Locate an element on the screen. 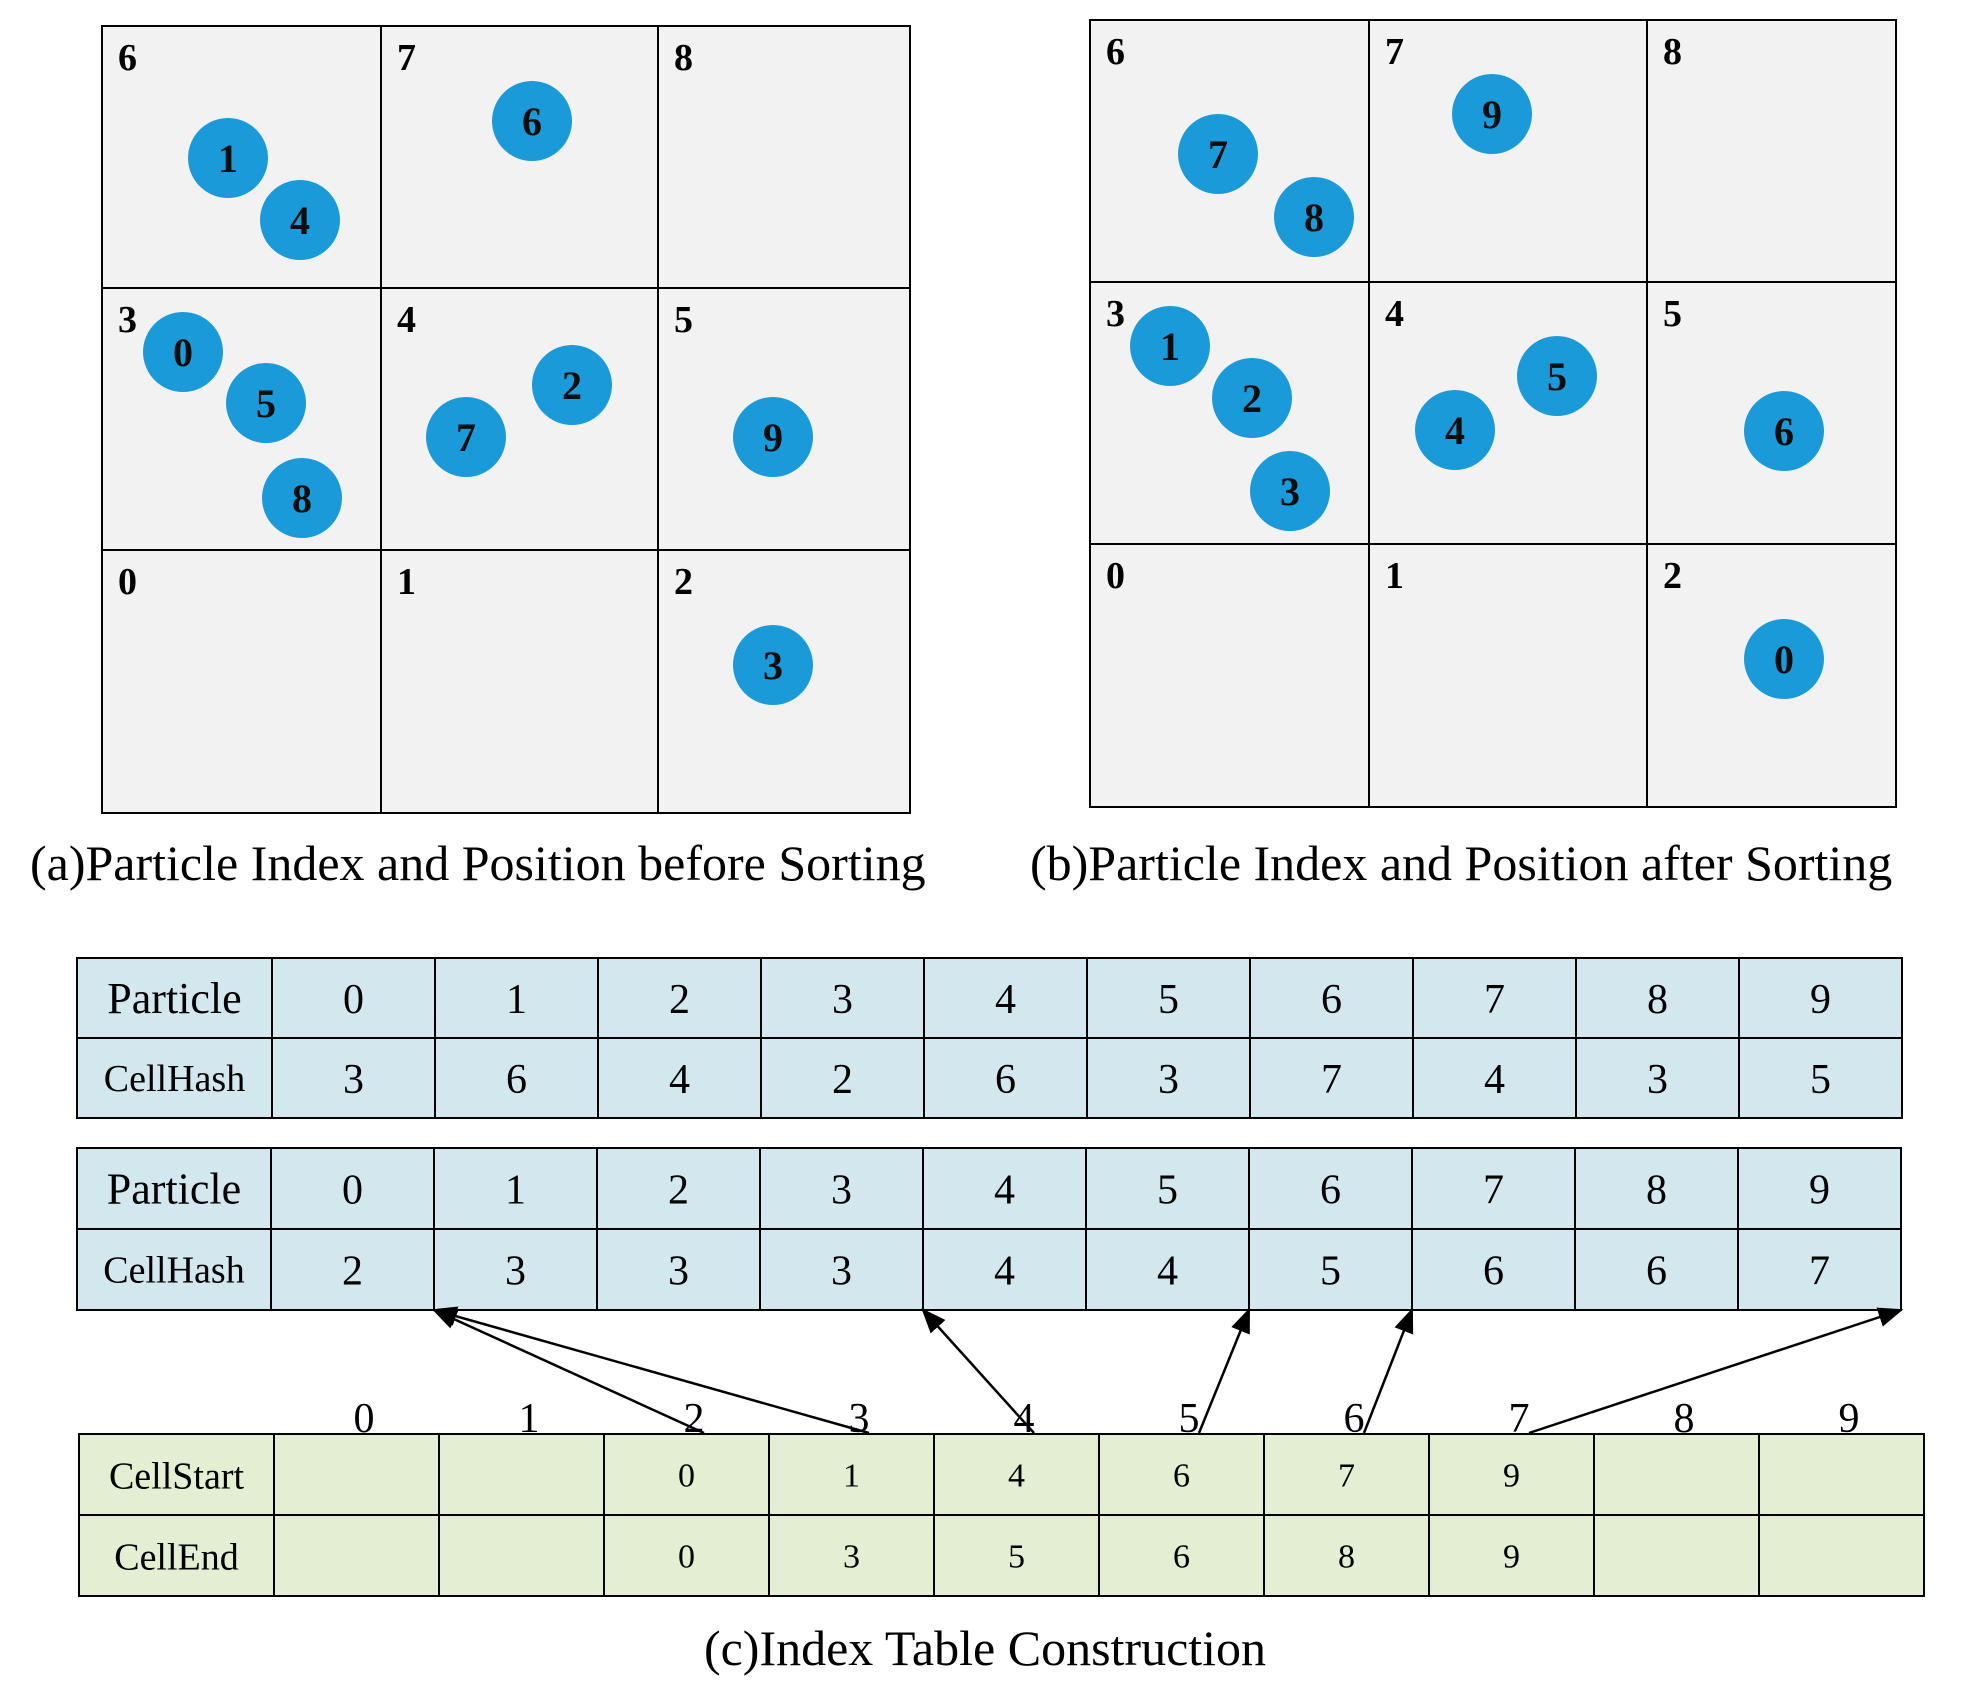  panel-b-particle-label: 5 is located at coordinates (1557, 376).